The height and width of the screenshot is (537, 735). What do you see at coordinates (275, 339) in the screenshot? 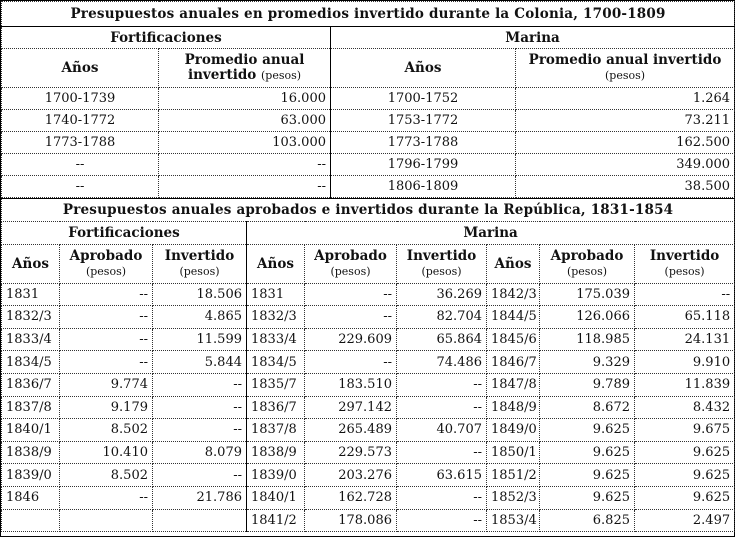
I see `marina-year-cell: 1833/4` at bounding box center [275, 339].